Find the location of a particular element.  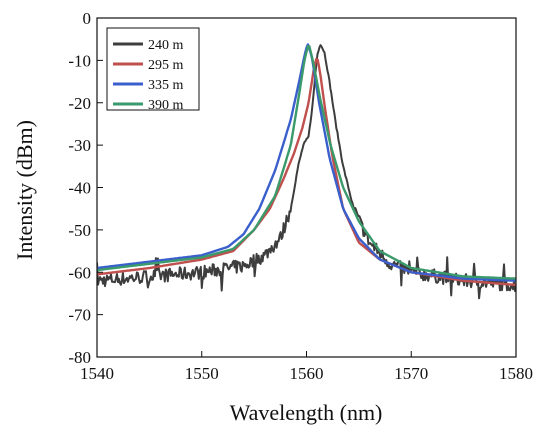

y-axis-title: Intensity (dBm) is located at coordinates (24, 190).